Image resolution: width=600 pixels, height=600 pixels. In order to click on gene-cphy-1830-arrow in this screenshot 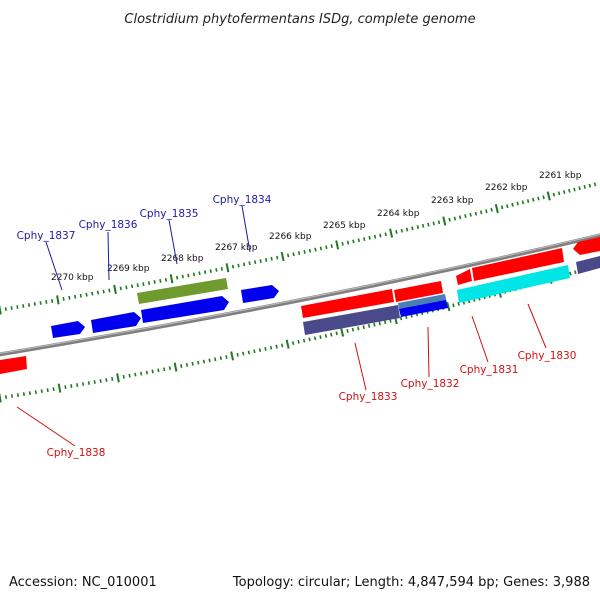, I will do `click(513, 284)`.